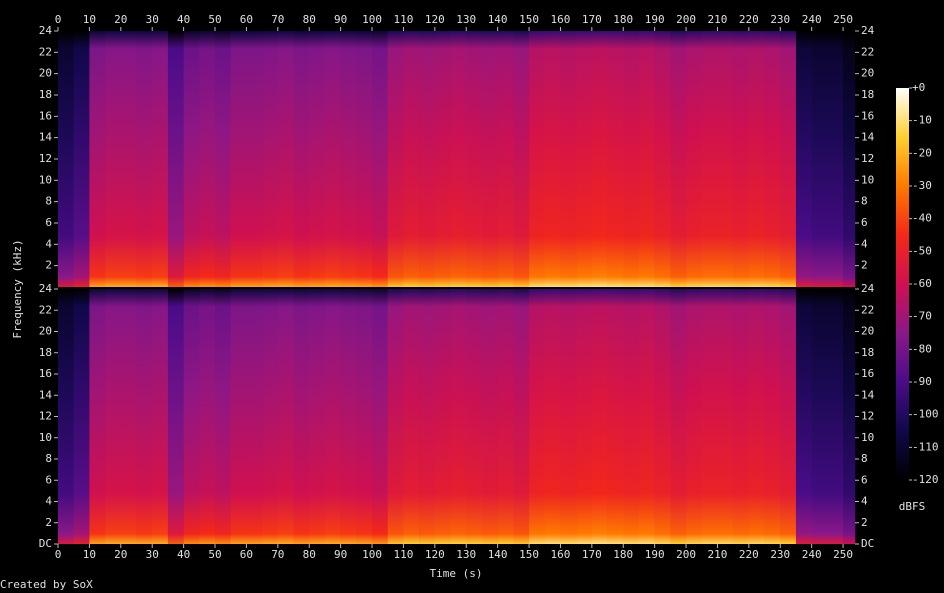 The width and height of the screenshot is (944, 593). Describe the element at coordinates (58, 554) in the screenshot. I see `x-tick-label: 0` at that location.